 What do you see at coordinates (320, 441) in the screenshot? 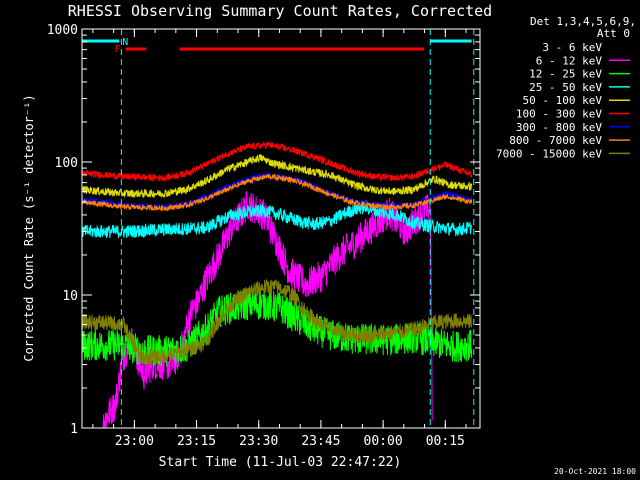
I see `x-tick-label: 23:45` at bounding box center [320, 441].